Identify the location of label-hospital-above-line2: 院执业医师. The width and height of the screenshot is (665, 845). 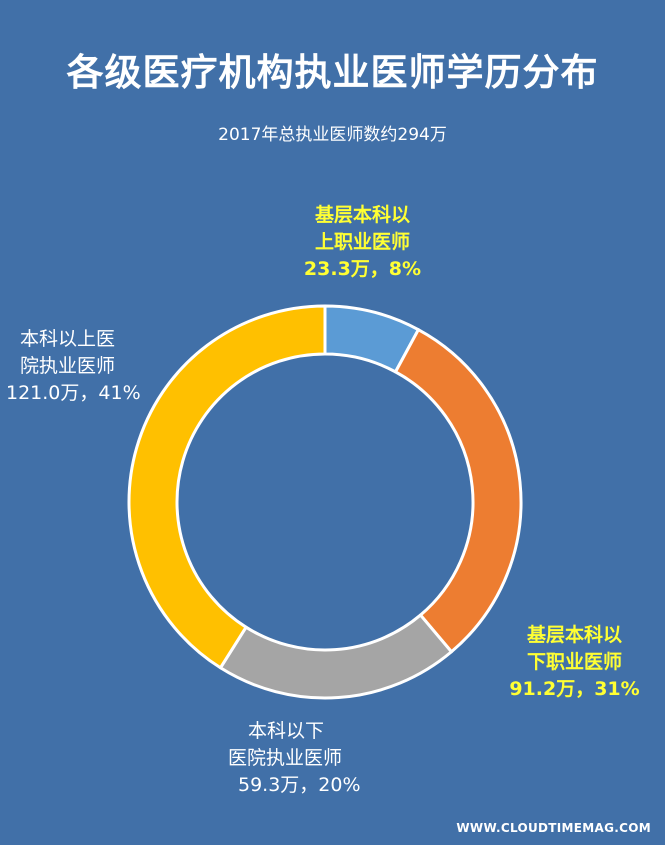
(68, 366).